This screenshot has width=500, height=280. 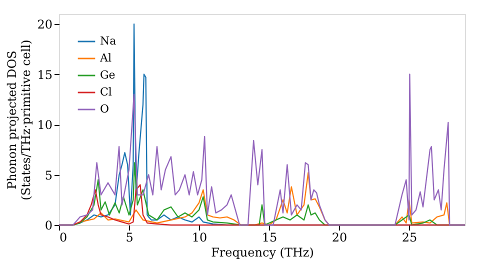 I want to click on x-tick-label: 5, so click(x=130, y=237).